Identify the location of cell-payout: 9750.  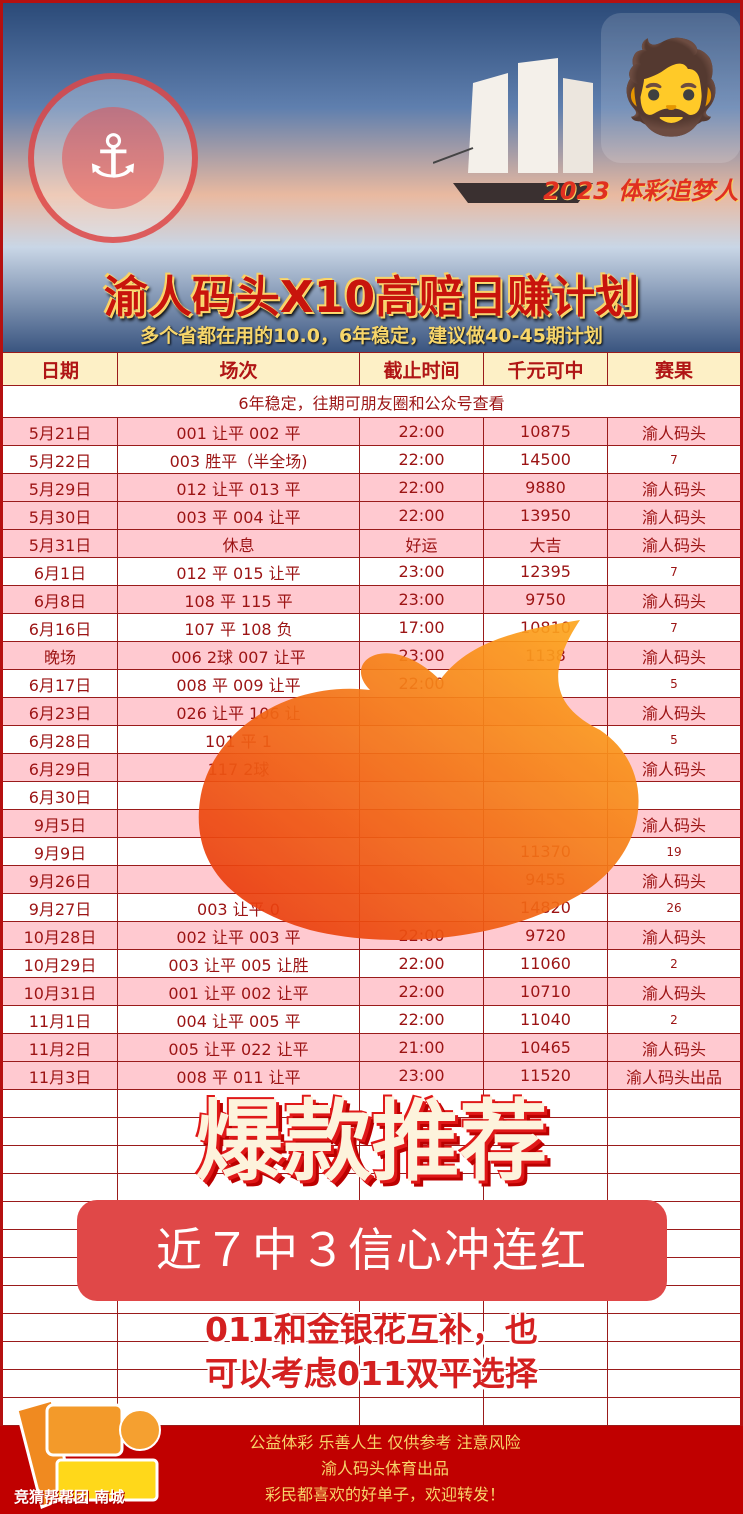
(545, 599).